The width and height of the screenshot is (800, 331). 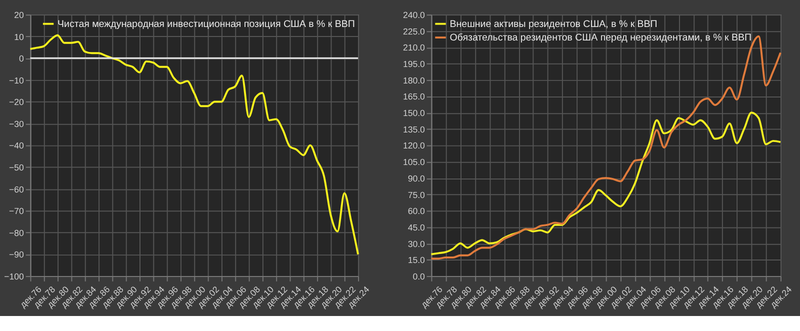 I want to click on y-tick-label: −10, so click(x=16, y=80).